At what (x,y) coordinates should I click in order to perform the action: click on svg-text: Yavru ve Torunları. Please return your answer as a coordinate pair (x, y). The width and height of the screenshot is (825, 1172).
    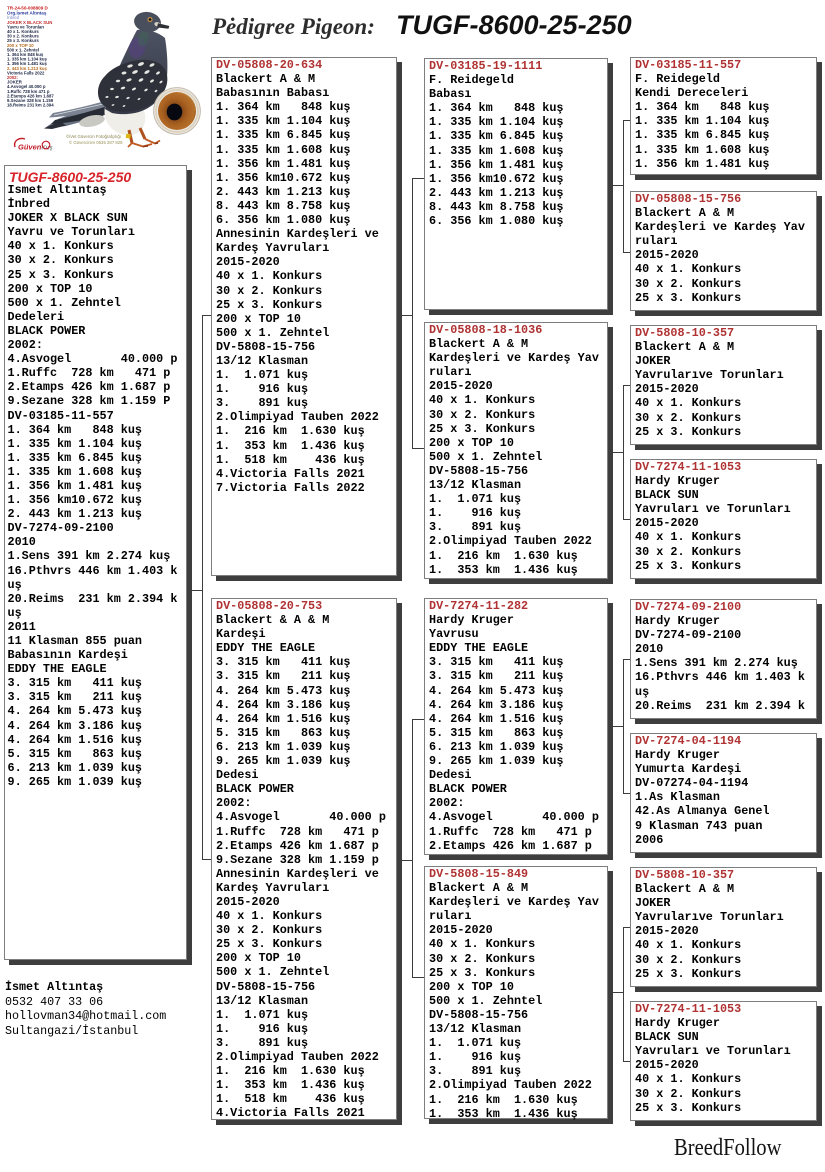
    Looking at the image, I should click on (25, 26).